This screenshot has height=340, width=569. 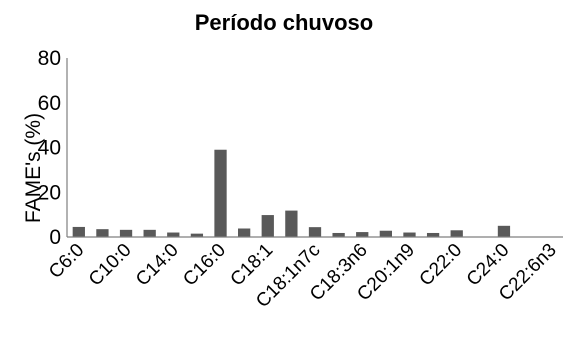 I want to click on x-tick-label: C22:0, so click(x=441, y=265).